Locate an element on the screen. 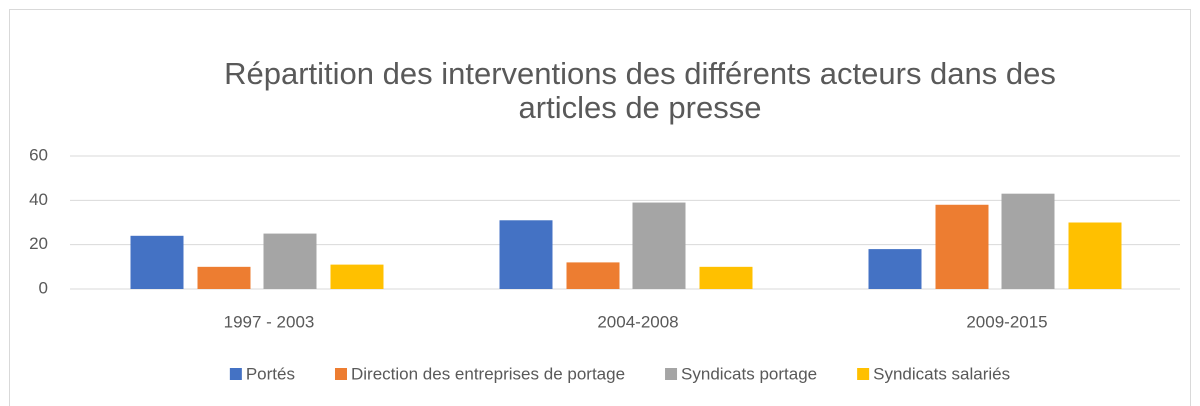 Image resolution: width=1200 pixels, height=406 pixels. chart-title: articles de presse is located at coordinates (640, 107).